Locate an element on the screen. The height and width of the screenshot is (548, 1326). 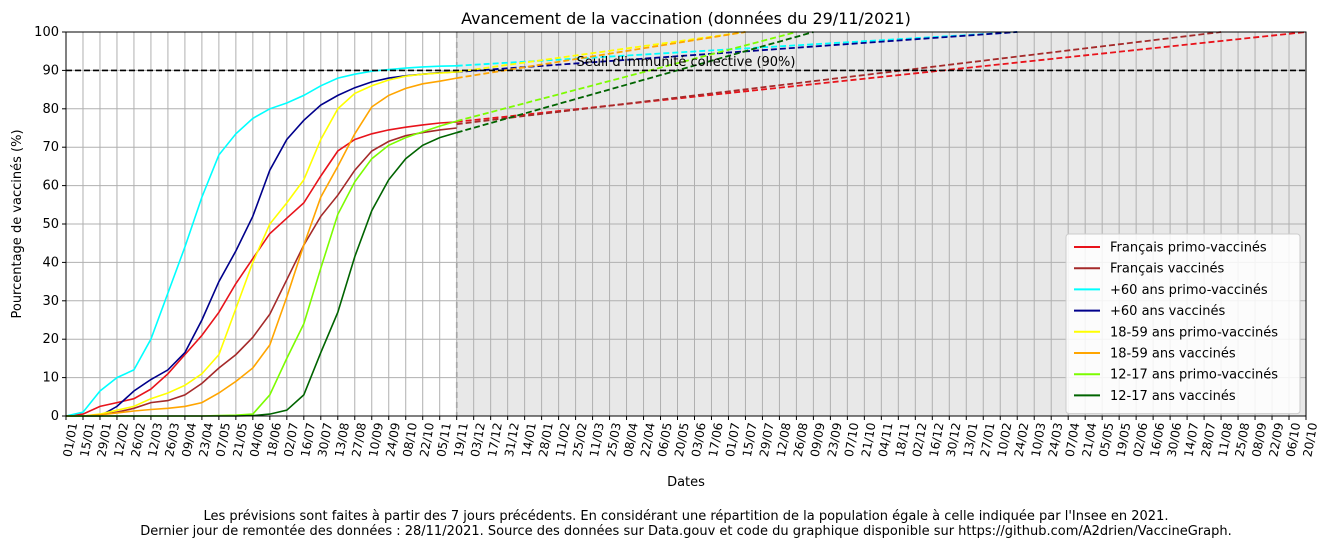
x-tick-label: 10/09 is located at coordinates (376, 440).